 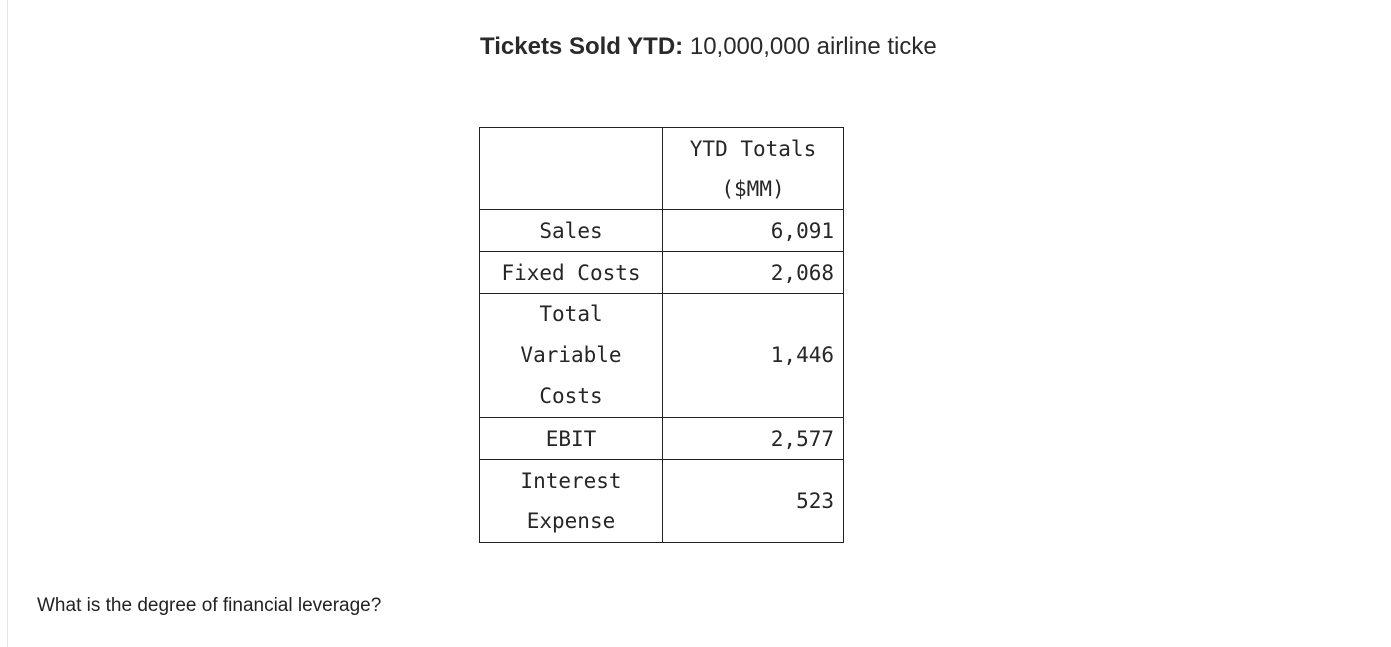 What do you see at coordinates (571, 396) in the screenshot?
I see `row-label-line: Costs` at bounding box center [571, 396].